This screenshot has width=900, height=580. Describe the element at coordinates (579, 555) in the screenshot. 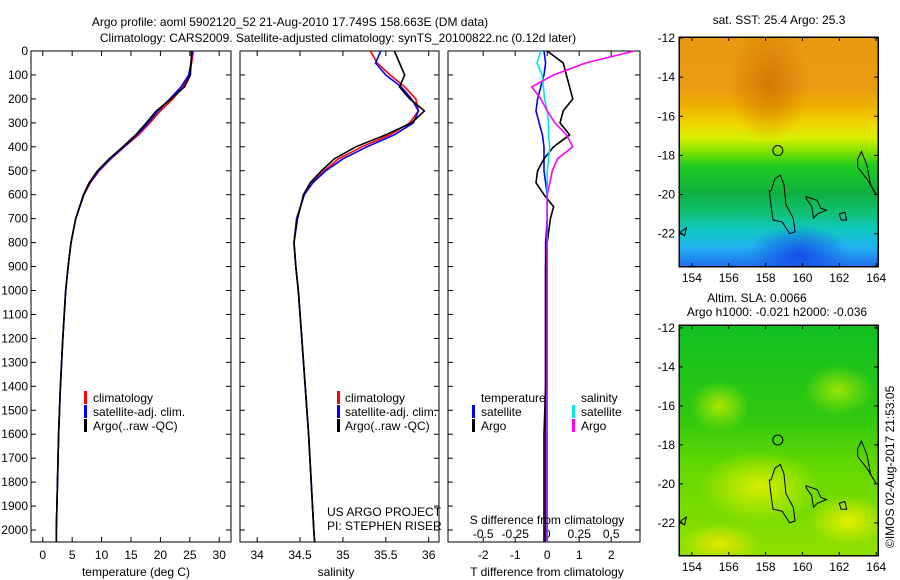

I see `x-tick-label: 1` at that location.